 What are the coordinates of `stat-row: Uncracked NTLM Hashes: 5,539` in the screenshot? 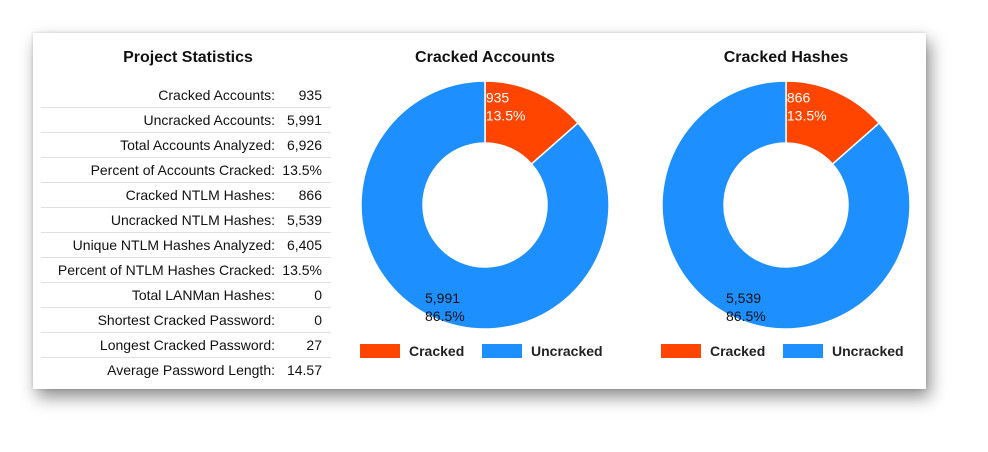 It's located at (186, 219).